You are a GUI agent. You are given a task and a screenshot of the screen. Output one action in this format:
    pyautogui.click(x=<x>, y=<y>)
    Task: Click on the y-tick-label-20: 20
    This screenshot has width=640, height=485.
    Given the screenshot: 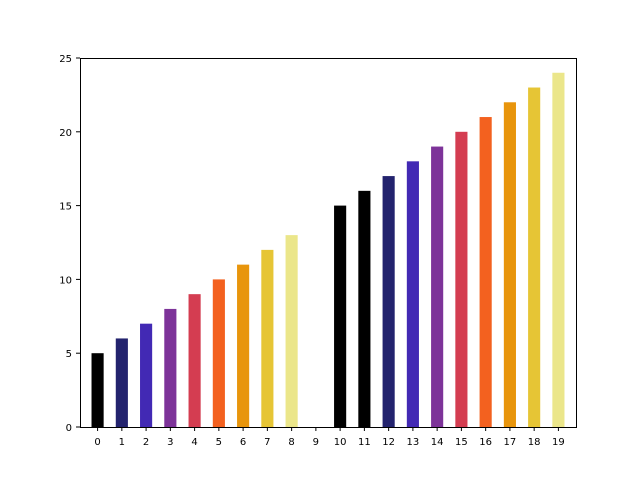 What is the action you would take?
    pyautogui.click(x=65, y=133)
    